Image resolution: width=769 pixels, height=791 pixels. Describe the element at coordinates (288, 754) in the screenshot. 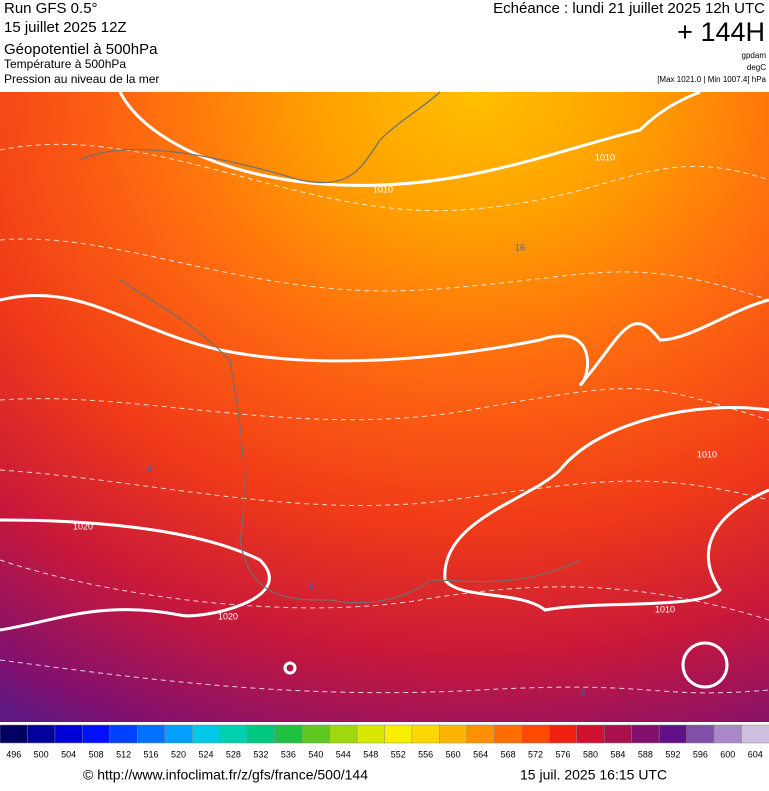

I see `colorbar-label: 536` at that location.